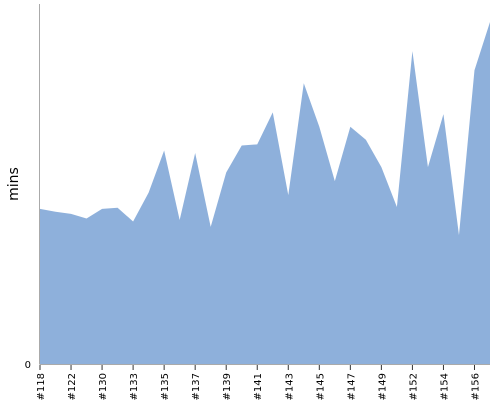 Image resolution: width=500 pixels, height=400 pixels. Describe the element at coordinates (382, 386) in the screenshot. I see `x-tick-label: #149` at that location.